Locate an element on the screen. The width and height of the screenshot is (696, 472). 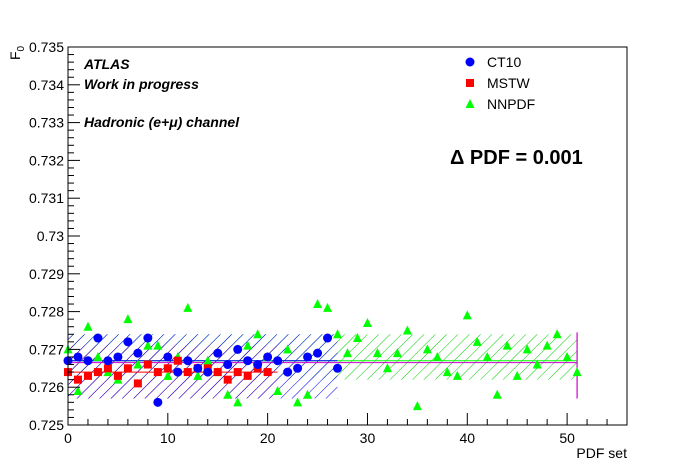
x-axis: 0 10 20 30 40 50 is located at coordinates (346, 429).